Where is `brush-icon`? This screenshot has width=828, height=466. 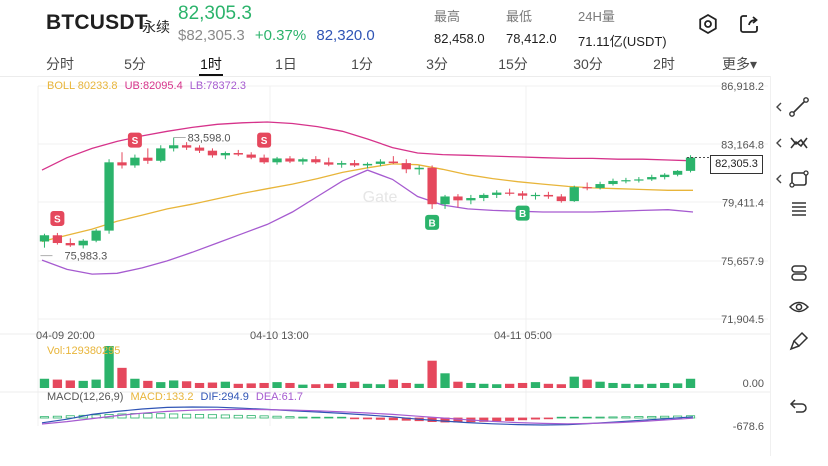 brush-icon is located at coordinates (799, 341).